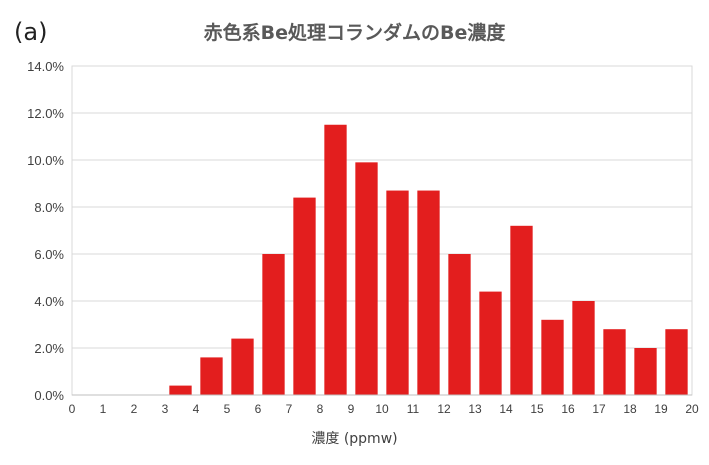 This screenshot has height=465, width=709. What do you see at coordinates (351, 409) in the screenshot?
I see `x-tick-label: 9` at bounding box center [351, 409].